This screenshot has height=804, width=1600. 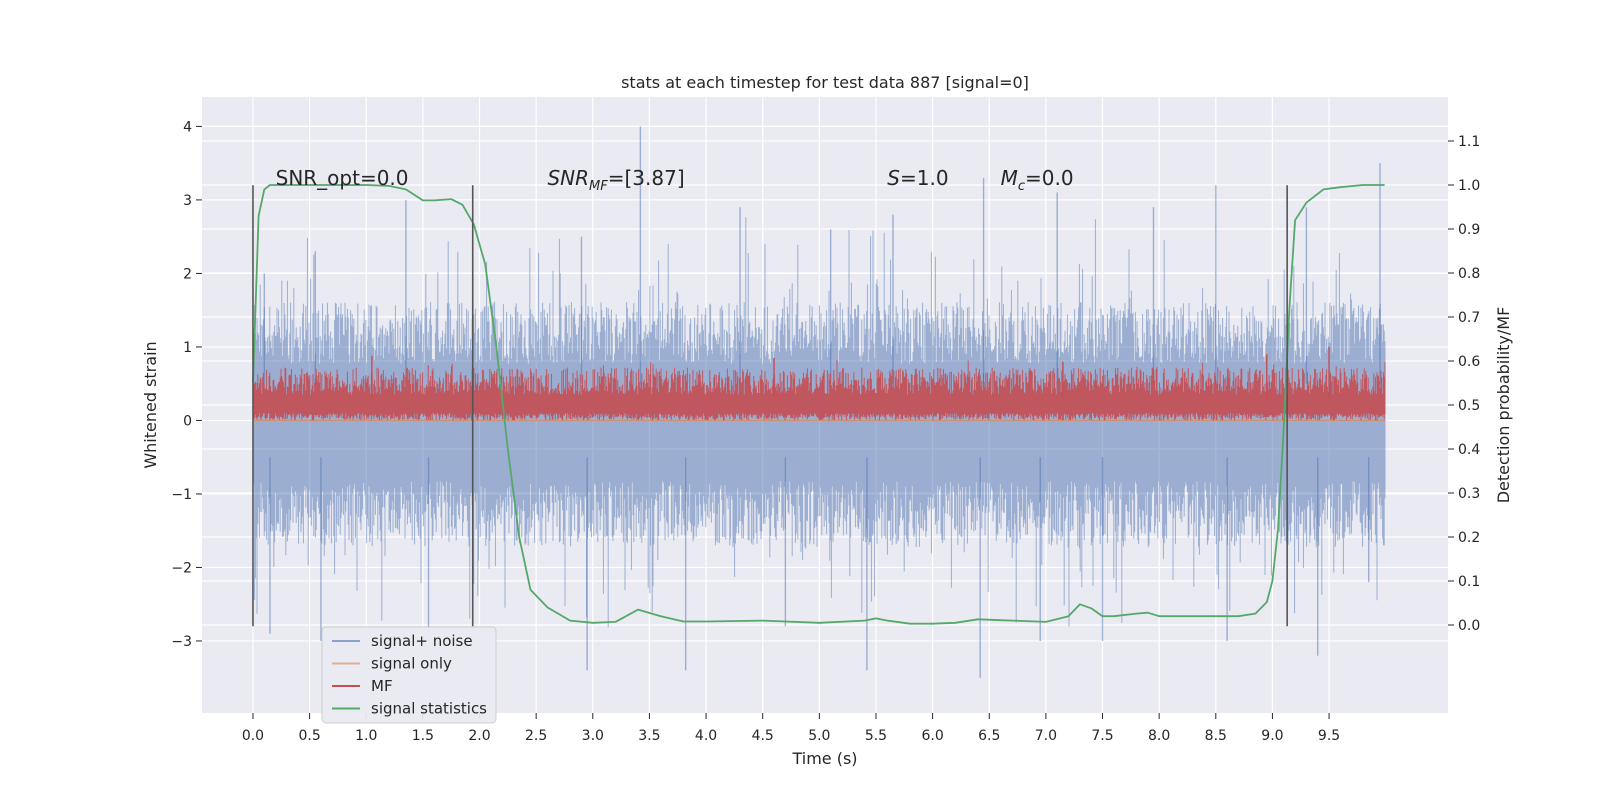 What do you see at coordinates (479, 736) in the screenshot?
I see `x-tick-label: 2.0` at bounding box center [479, 736].